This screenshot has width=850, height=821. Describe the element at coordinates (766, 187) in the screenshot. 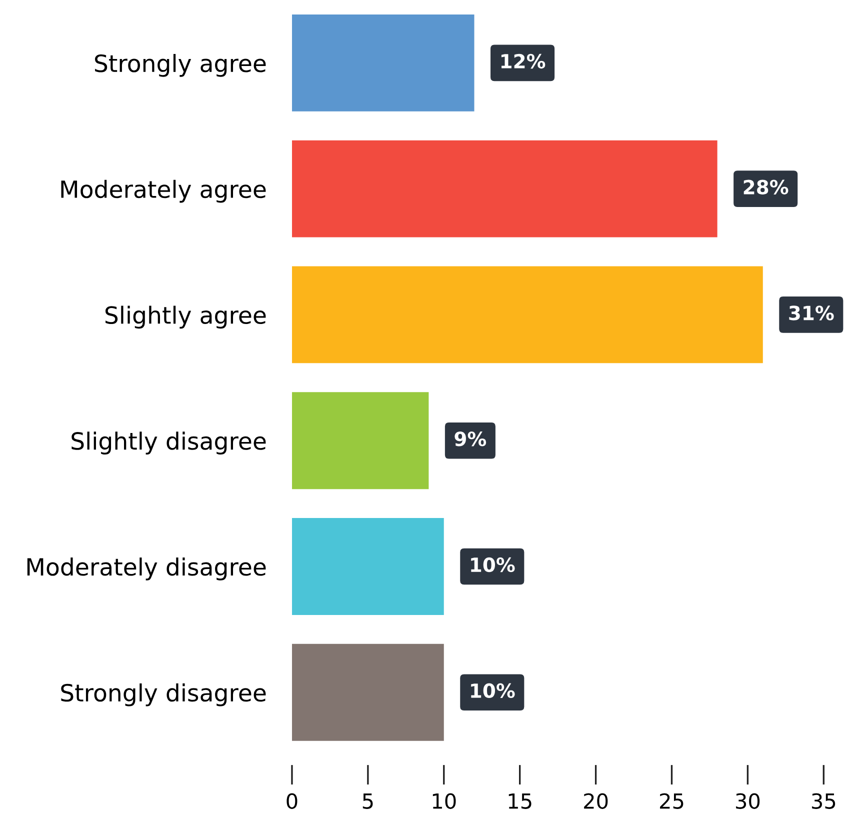

I see `data-label: 28%` at that location.